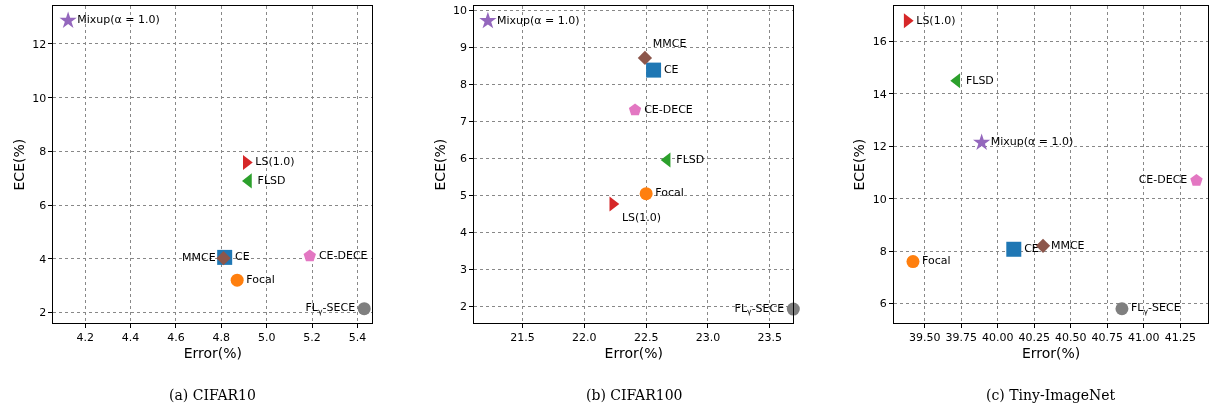  What do you see at coordinates (464, 48) in the screenshot?
I see `y-tick-label: 9` at bounding box center [464, 48].